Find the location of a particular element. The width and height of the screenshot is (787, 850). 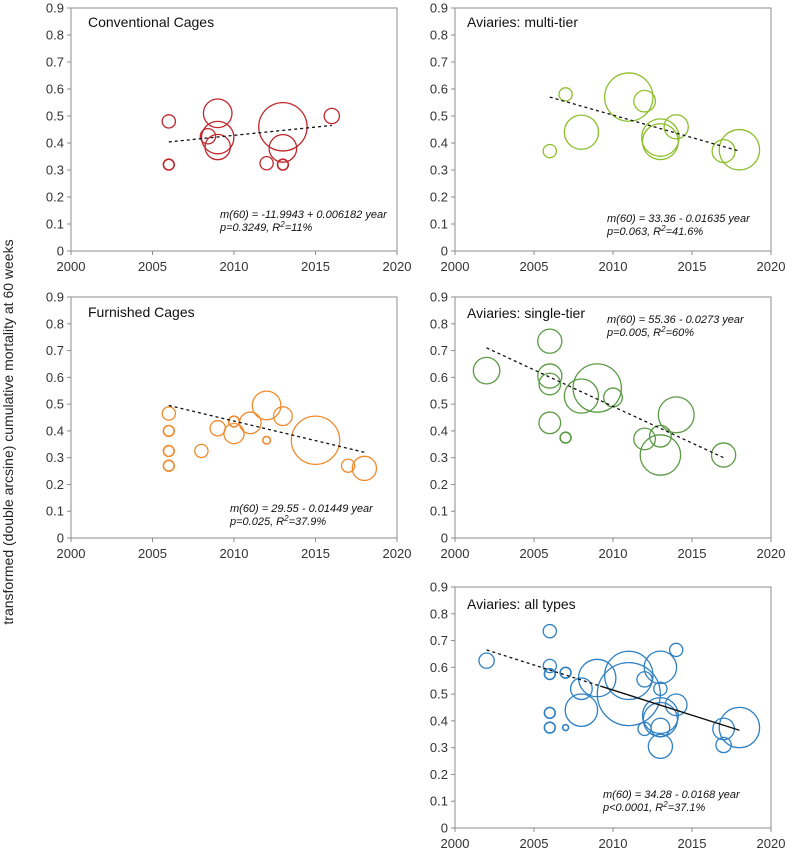

regression-equation: m(60) = -11.9943 + 0.006182 year is located at coordinates (304, 215).